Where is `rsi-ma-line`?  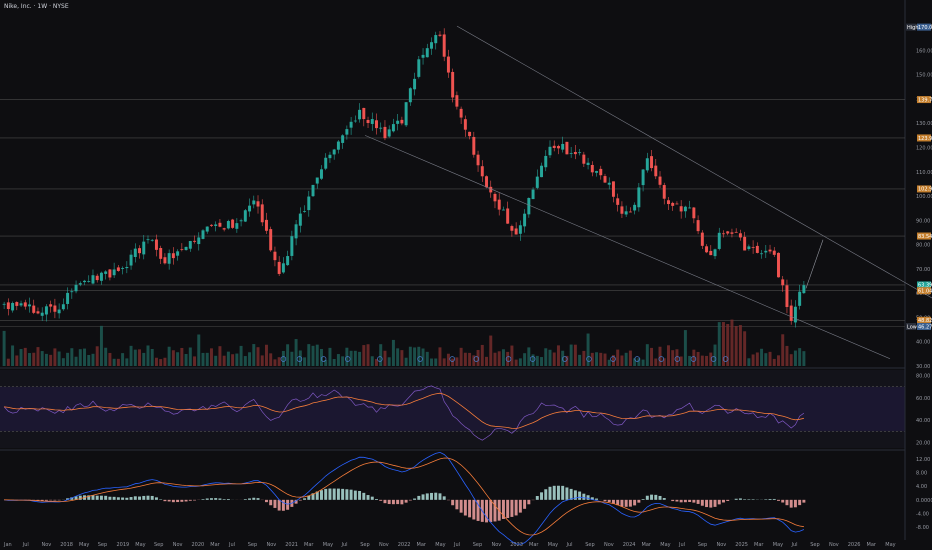 rsi-ma-line is located at coordinates (404, 411).